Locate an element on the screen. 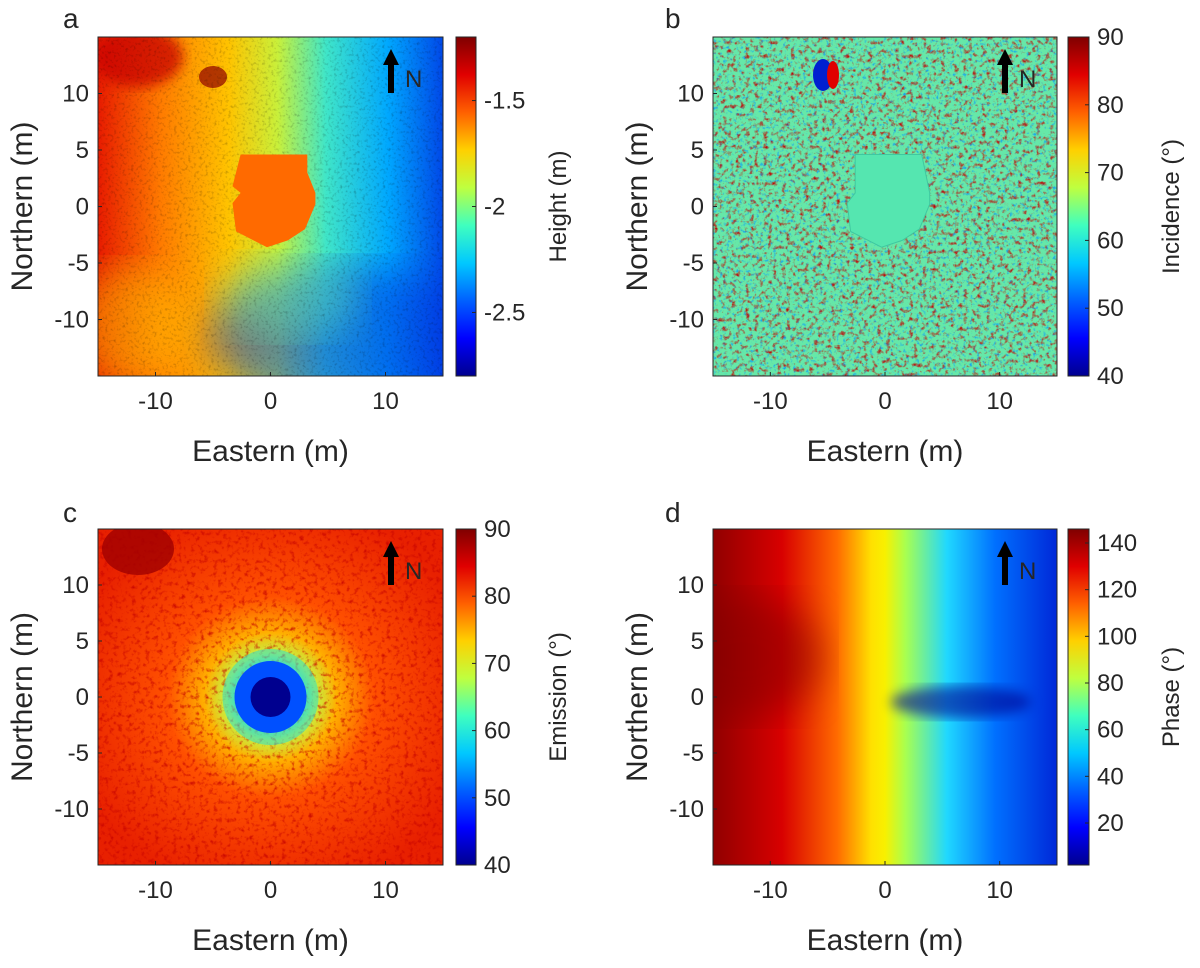 This screenshot has height=968, width=1200. panel-label: b is located at coordinates (673, 18).